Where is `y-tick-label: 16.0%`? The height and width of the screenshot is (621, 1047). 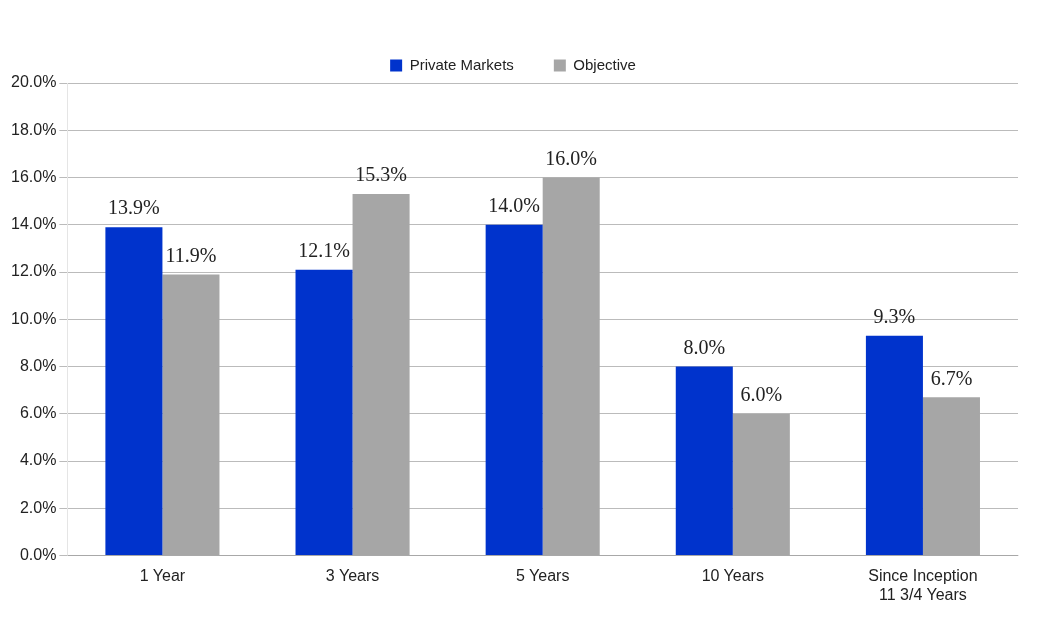 y-tick-label: 16.0% is located at coordinates (33, 176).